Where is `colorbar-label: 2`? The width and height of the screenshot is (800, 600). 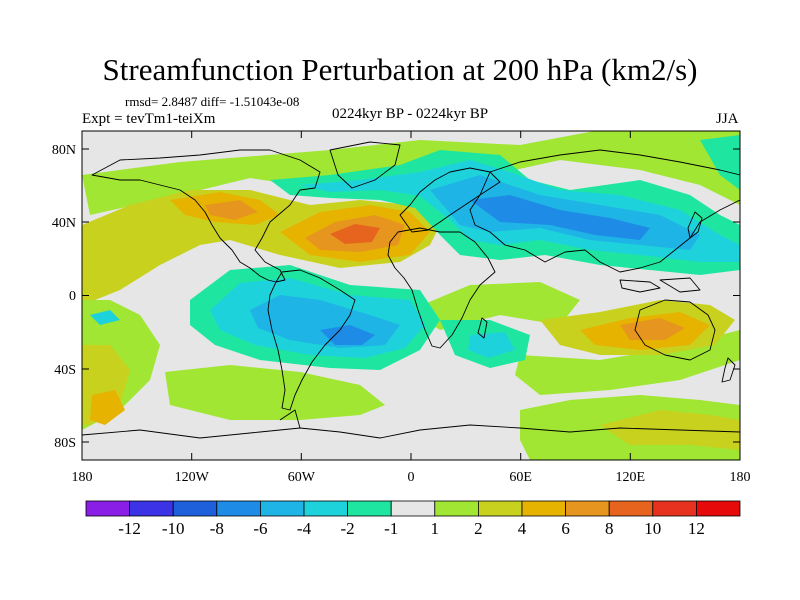 colorbar-label: 2 is located at coordinates (478, 528).